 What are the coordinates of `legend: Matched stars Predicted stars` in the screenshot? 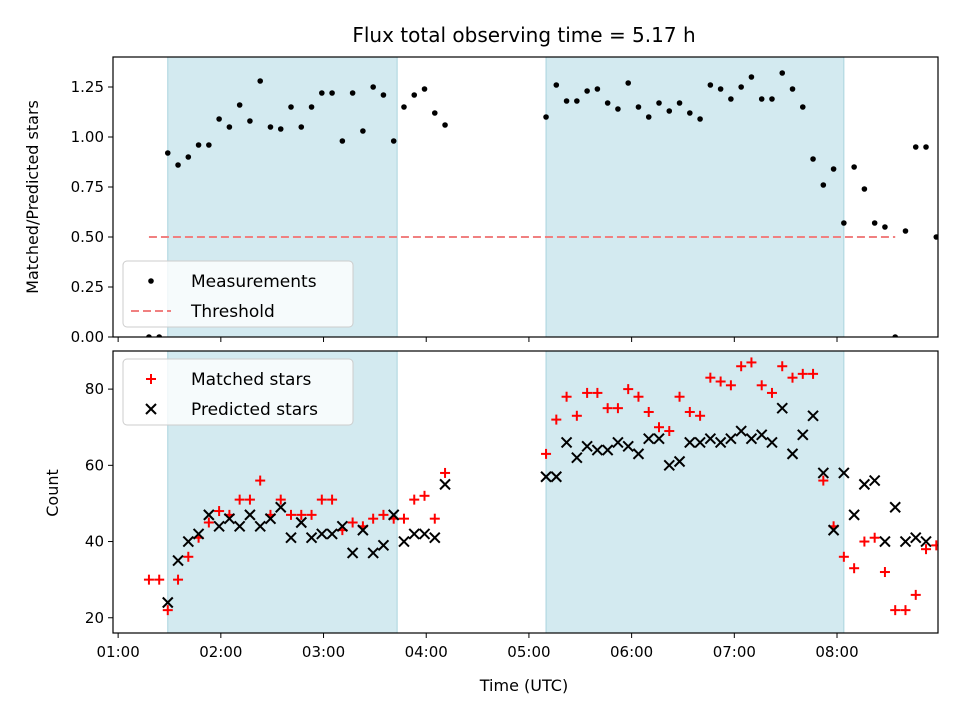 It's located at (238, 392).